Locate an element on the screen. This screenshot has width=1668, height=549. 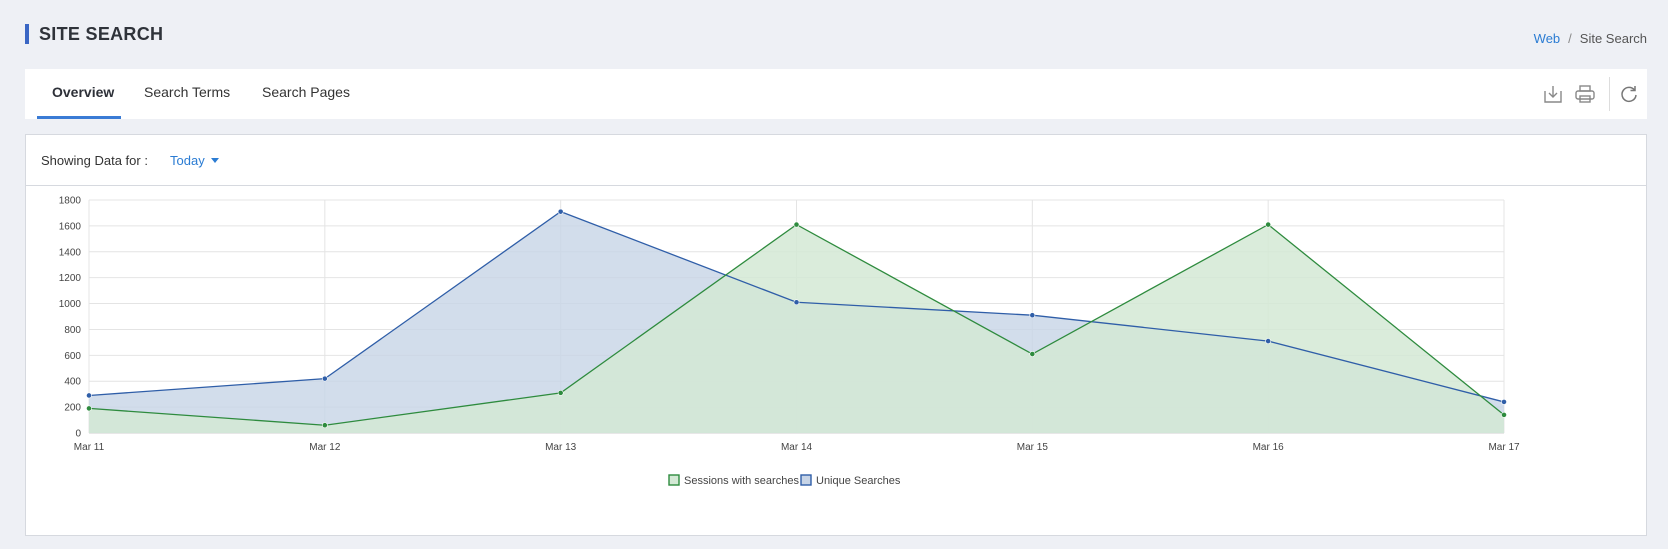
y-tick-label: 1000 is located at coordinates (70, 304).